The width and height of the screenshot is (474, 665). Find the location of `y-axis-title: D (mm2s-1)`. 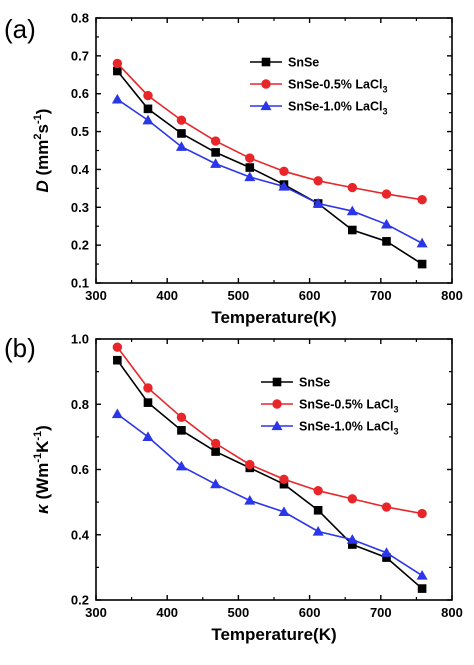

y-axis-title: D (mm2s-1) is located at coordinates (42, 151).